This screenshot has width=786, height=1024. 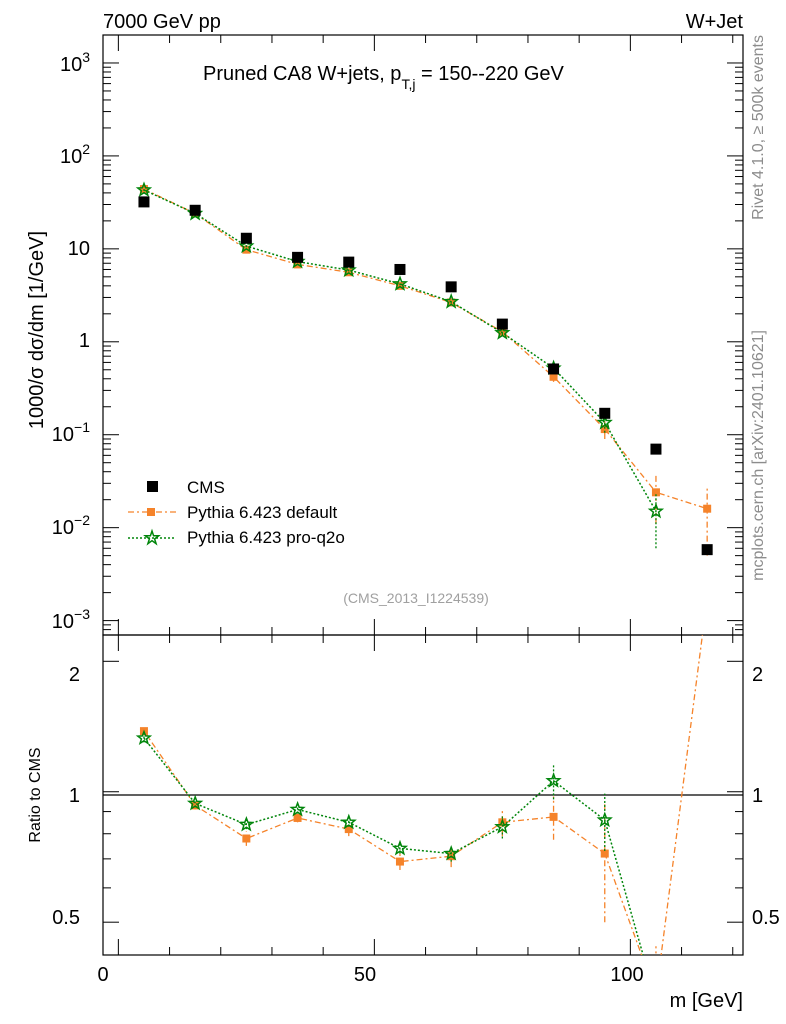 What do you see at coordinates (71, 432) in the screenshot?
I see `y-tick-label-1e-1: 10⁻¹` at bounding box center [71, 432].